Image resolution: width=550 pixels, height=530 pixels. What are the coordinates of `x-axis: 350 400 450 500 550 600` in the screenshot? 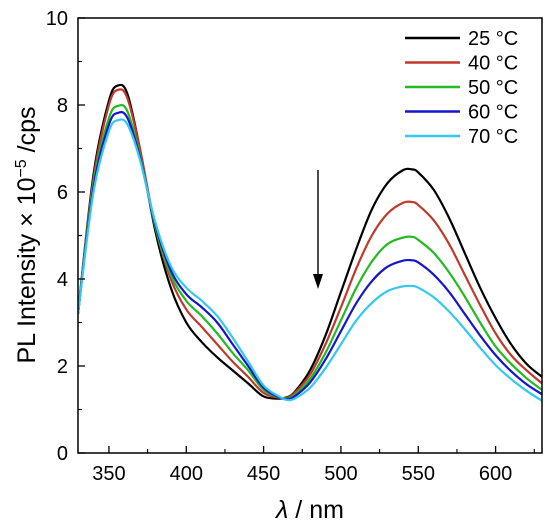 It's located at (313, 465).